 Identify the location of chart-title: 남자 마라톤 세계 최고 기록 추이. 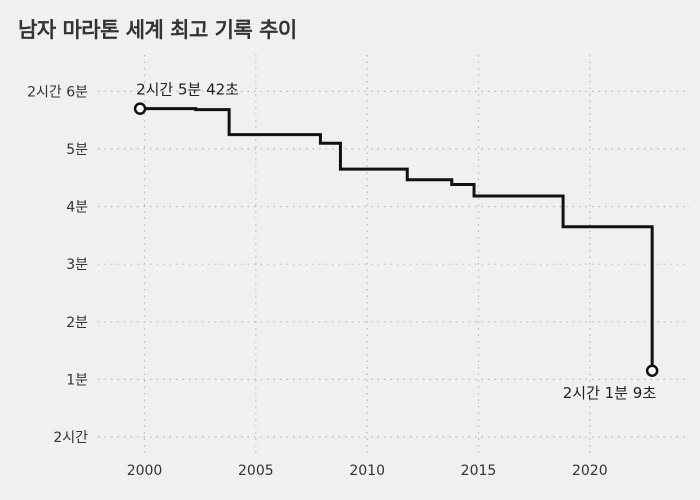
(157, 30).